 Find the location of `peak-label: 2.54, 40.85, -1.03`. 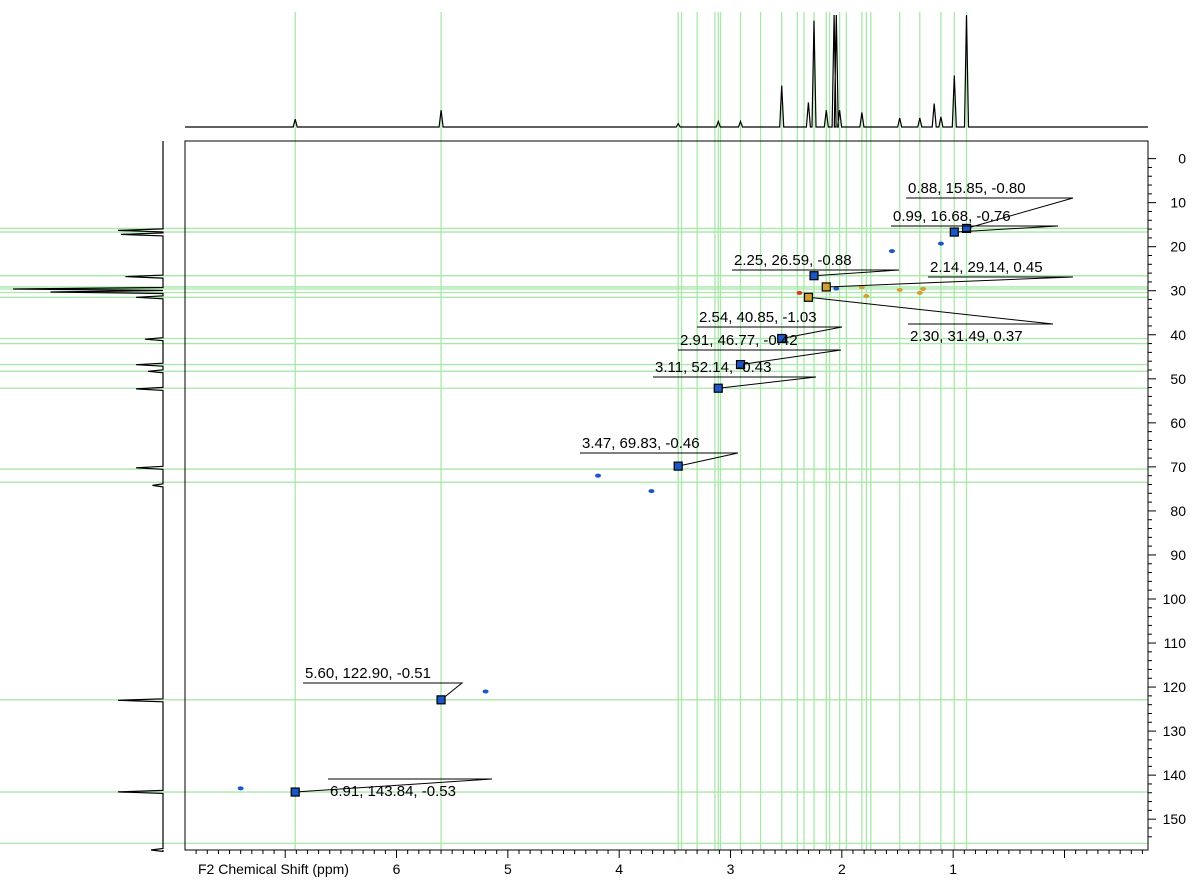

peak-label: 2.54, 40.85, -1.03 is located at coordinates (758, 317).